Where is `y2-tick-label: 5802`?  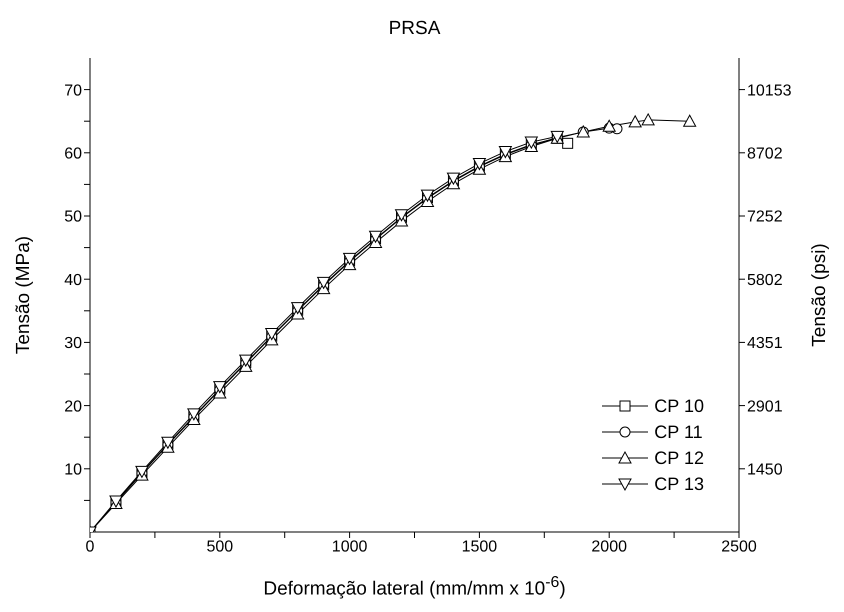
y2-tick-label: 5802 is located at coordinates (765, 280).